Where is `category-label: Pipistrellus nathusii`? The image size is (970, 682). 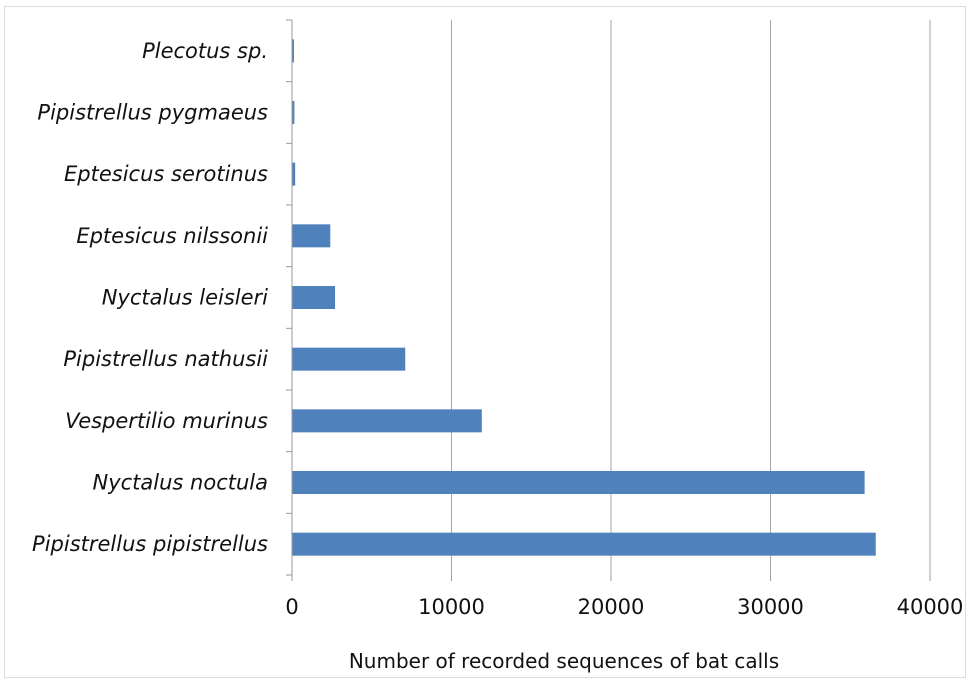
category-label: Pipistrellus nathusii is located at coordinates (165, 359).